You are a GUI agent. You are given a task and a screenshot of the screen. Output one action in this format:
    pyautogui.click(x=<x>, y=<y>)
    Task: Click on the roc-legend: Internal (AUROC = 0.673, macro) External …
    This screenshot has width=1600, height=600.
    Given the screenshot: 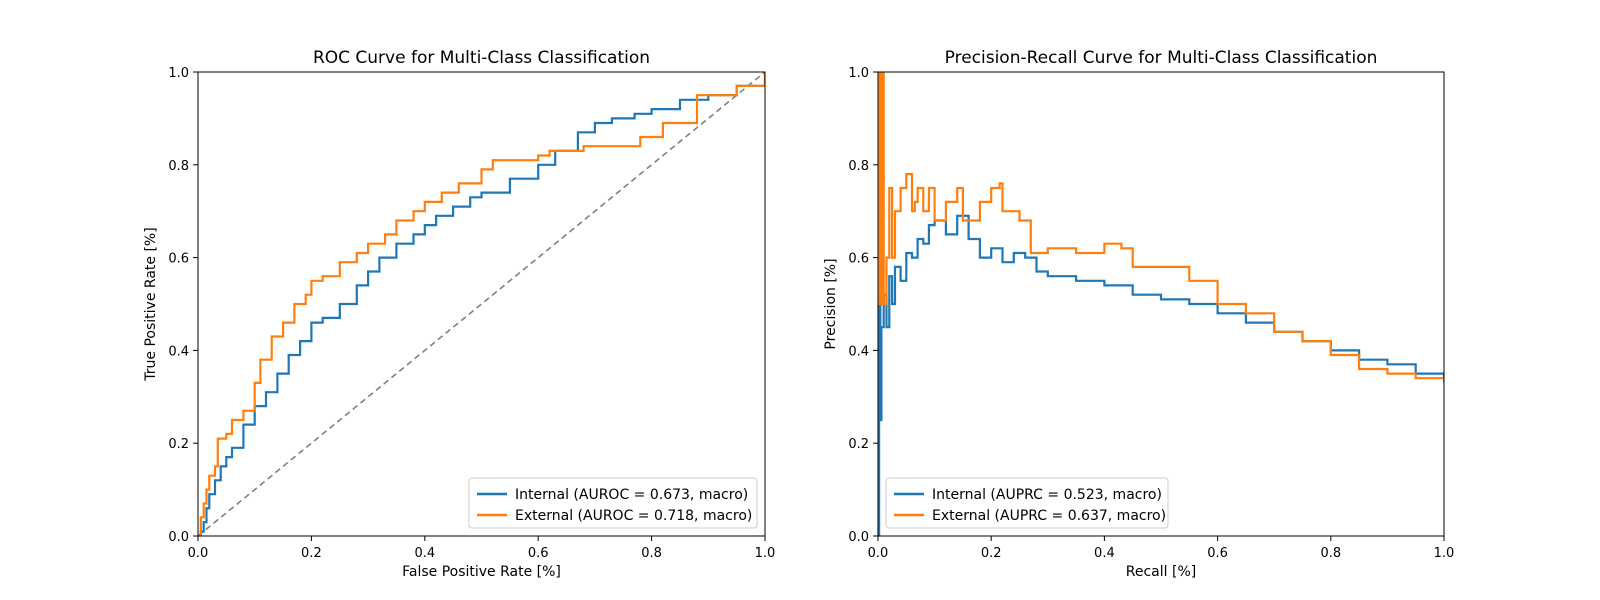 What is the action you would take?
    pyautogui.click(x=613, y=503)
    